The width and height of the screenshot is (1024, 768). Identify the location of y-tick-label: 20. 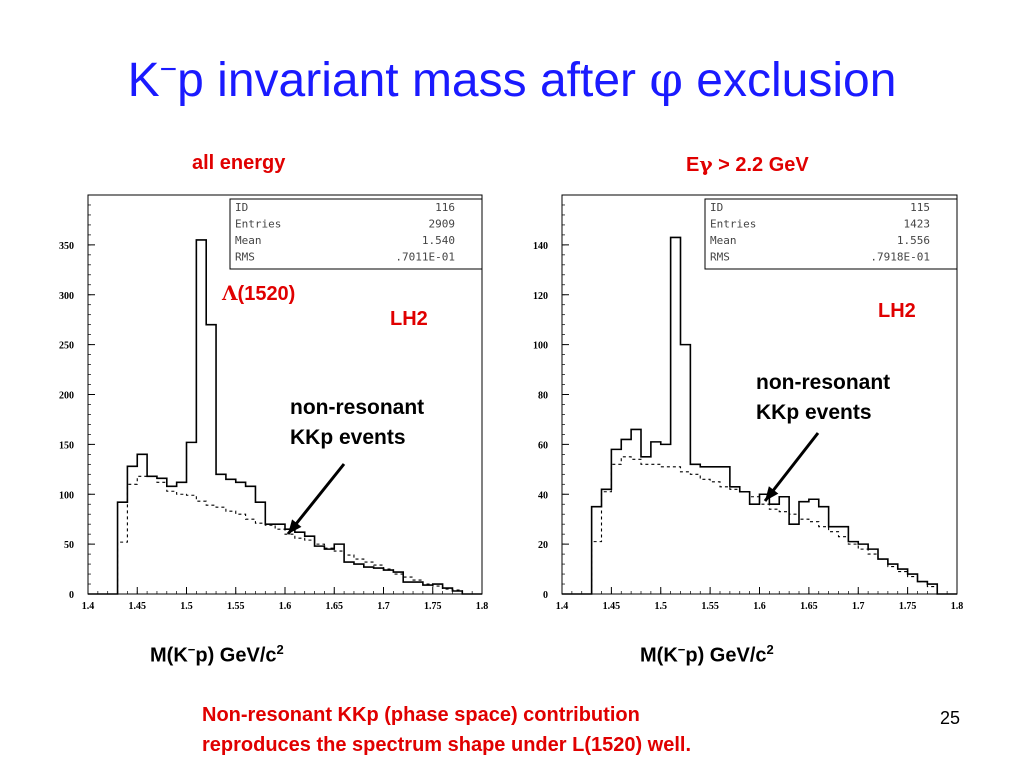
(543, 545).